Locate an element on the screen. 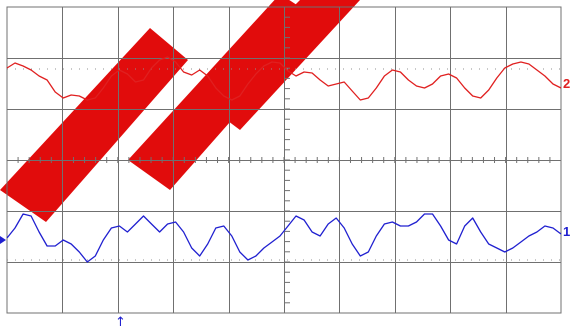  ground-level-marker is located at coordinates (3, 240).